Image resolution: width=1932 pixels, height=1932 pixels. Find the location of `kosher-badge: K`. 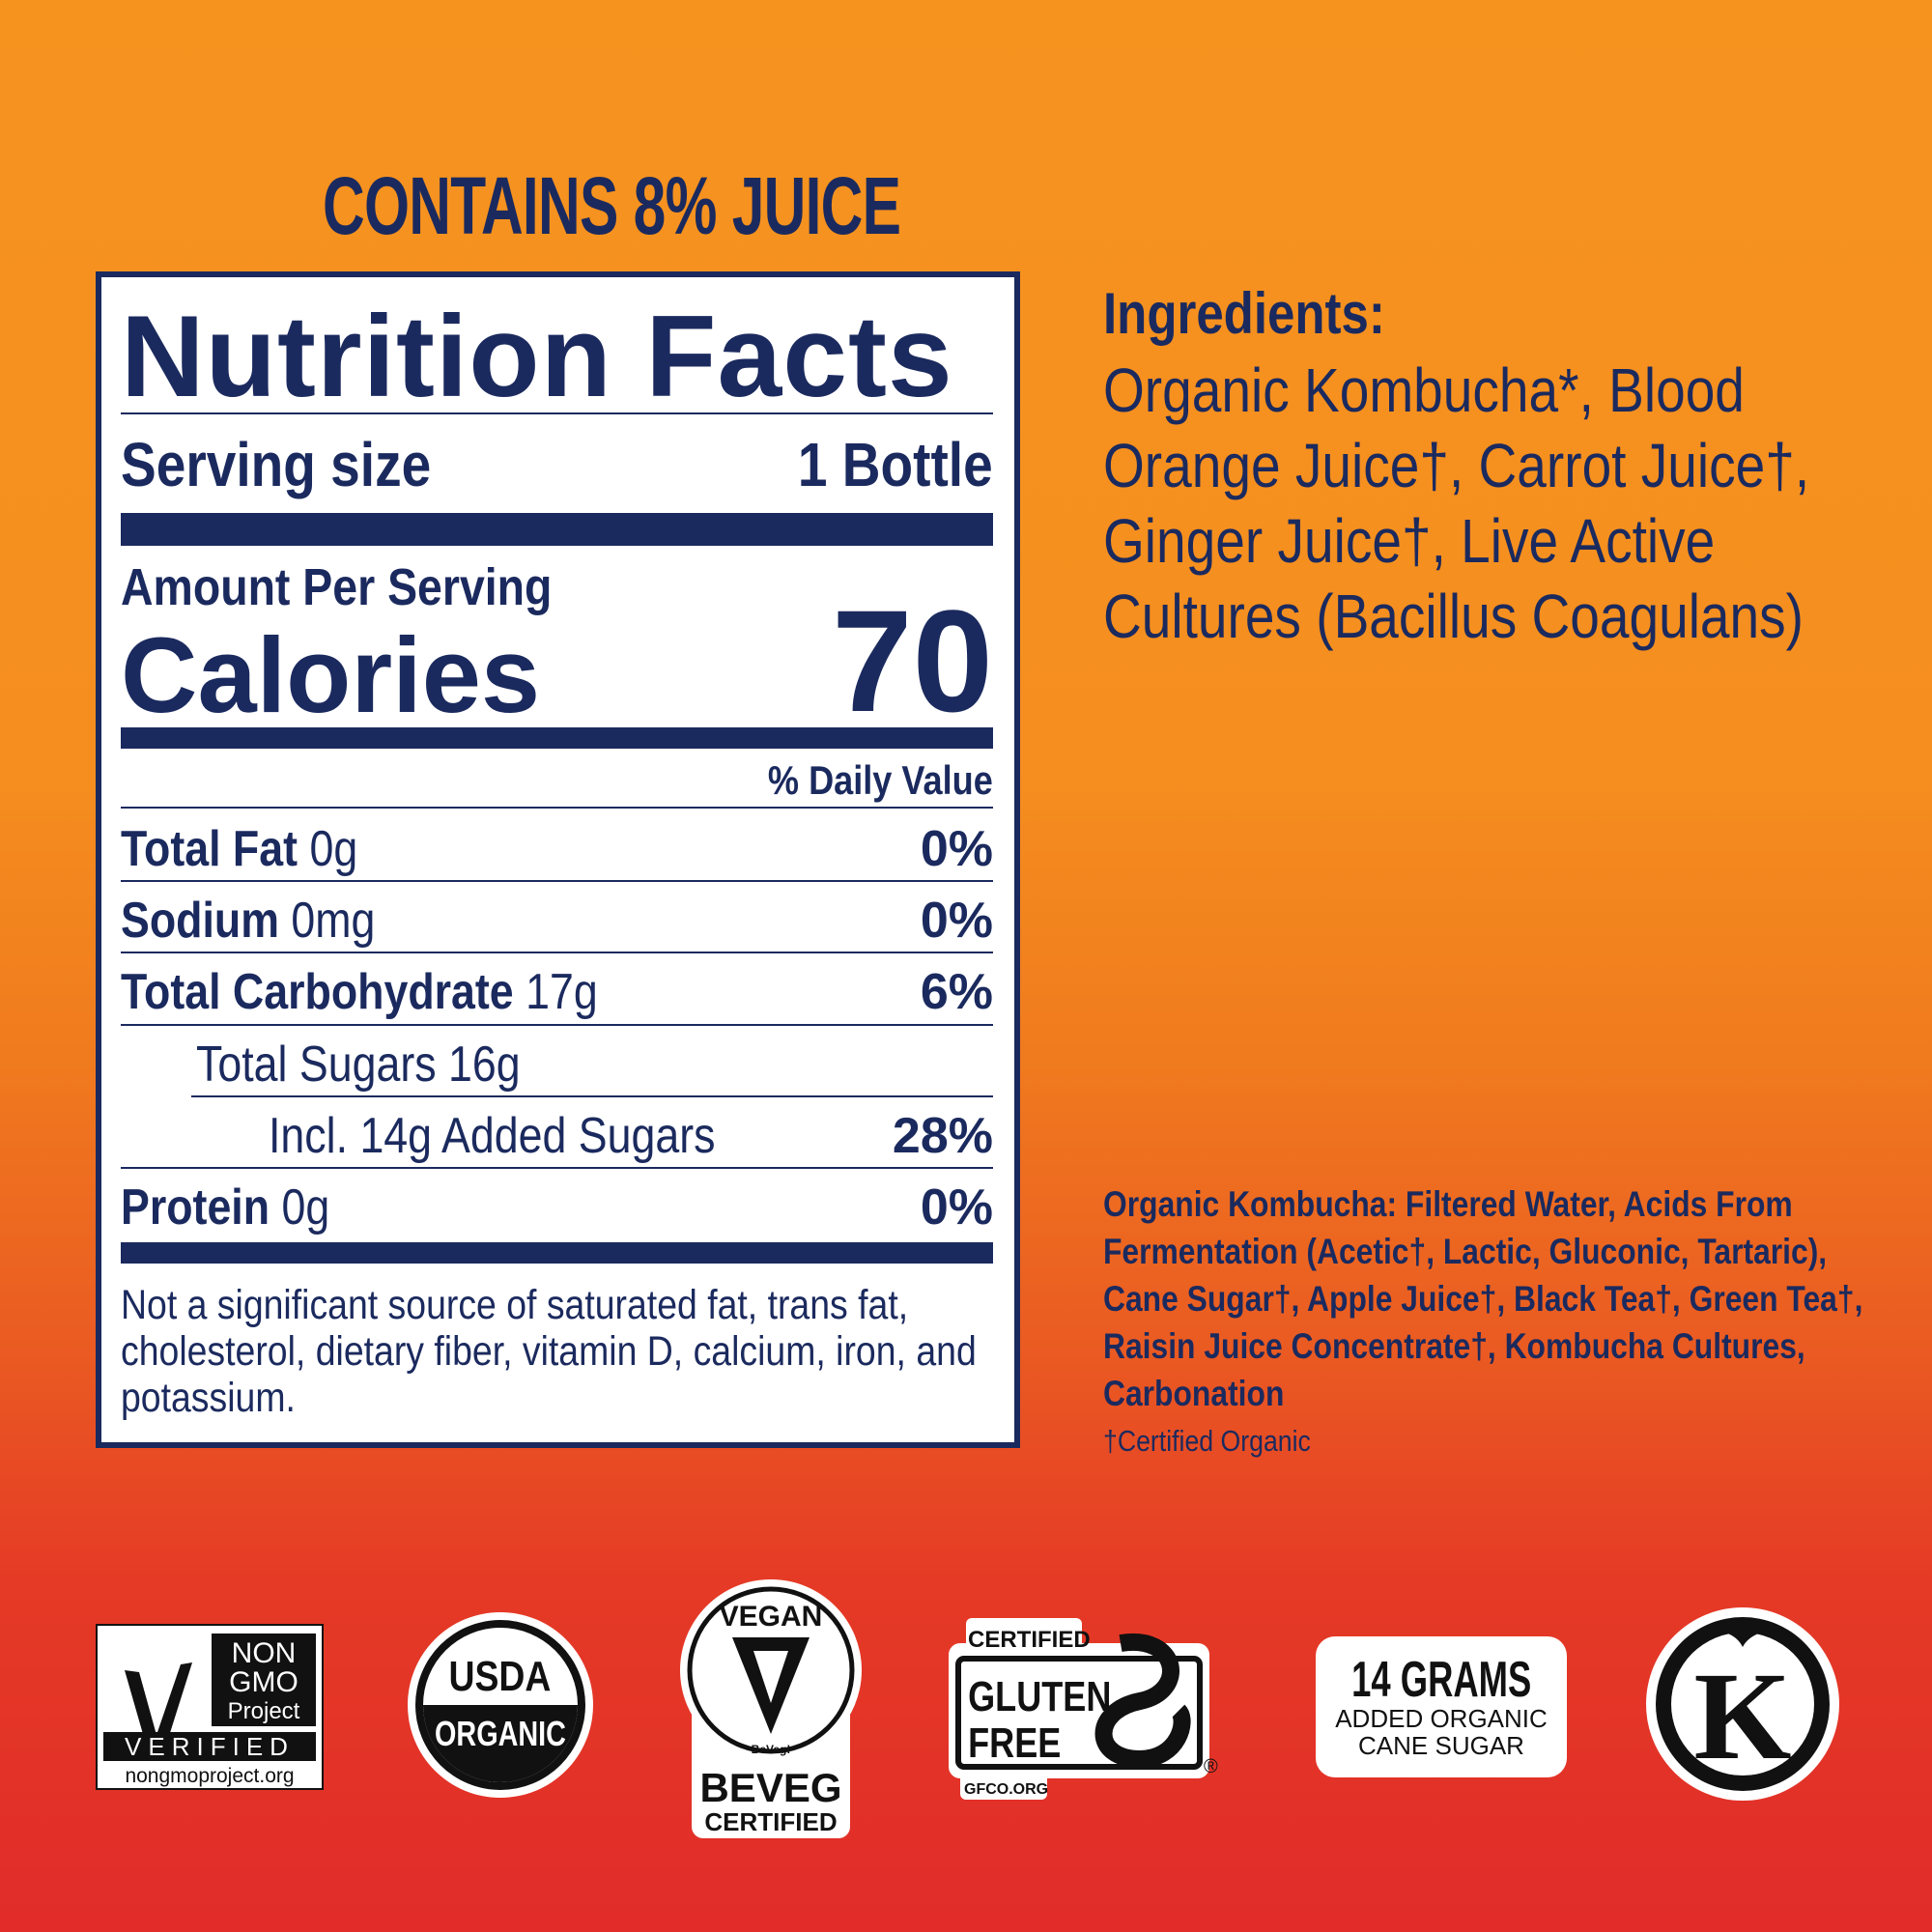

kosher-badge: K is located at coordinates (1742, 1704).